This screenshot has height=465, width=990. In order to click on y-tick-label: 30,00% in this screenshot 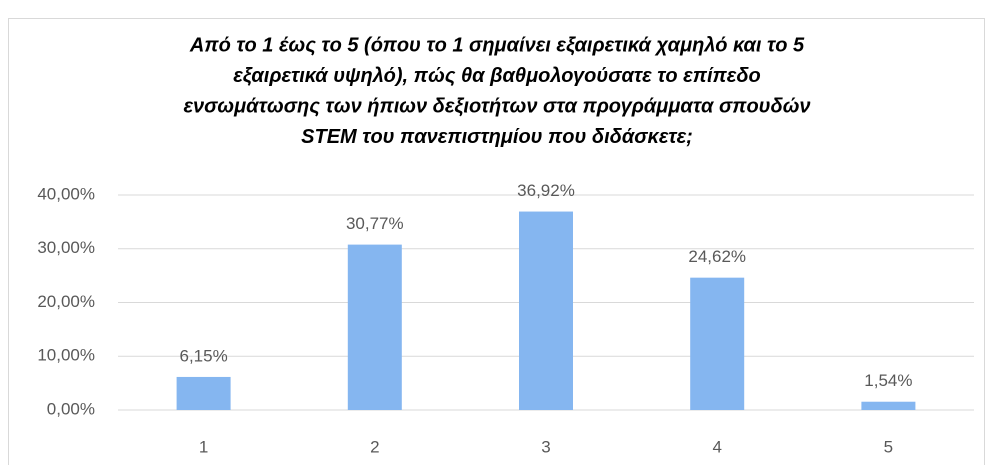, I will do `click(66, 247)`.